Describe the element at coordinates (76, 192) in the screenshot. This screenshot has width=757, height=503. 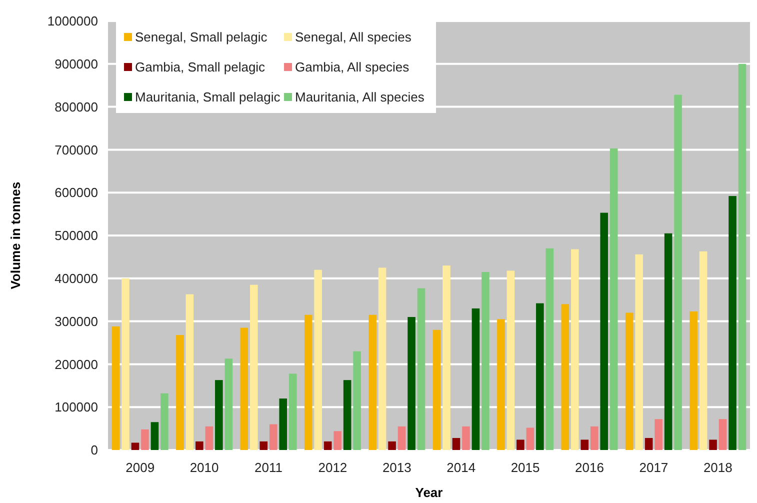
I see `y-tick-label: 600000` at that location.